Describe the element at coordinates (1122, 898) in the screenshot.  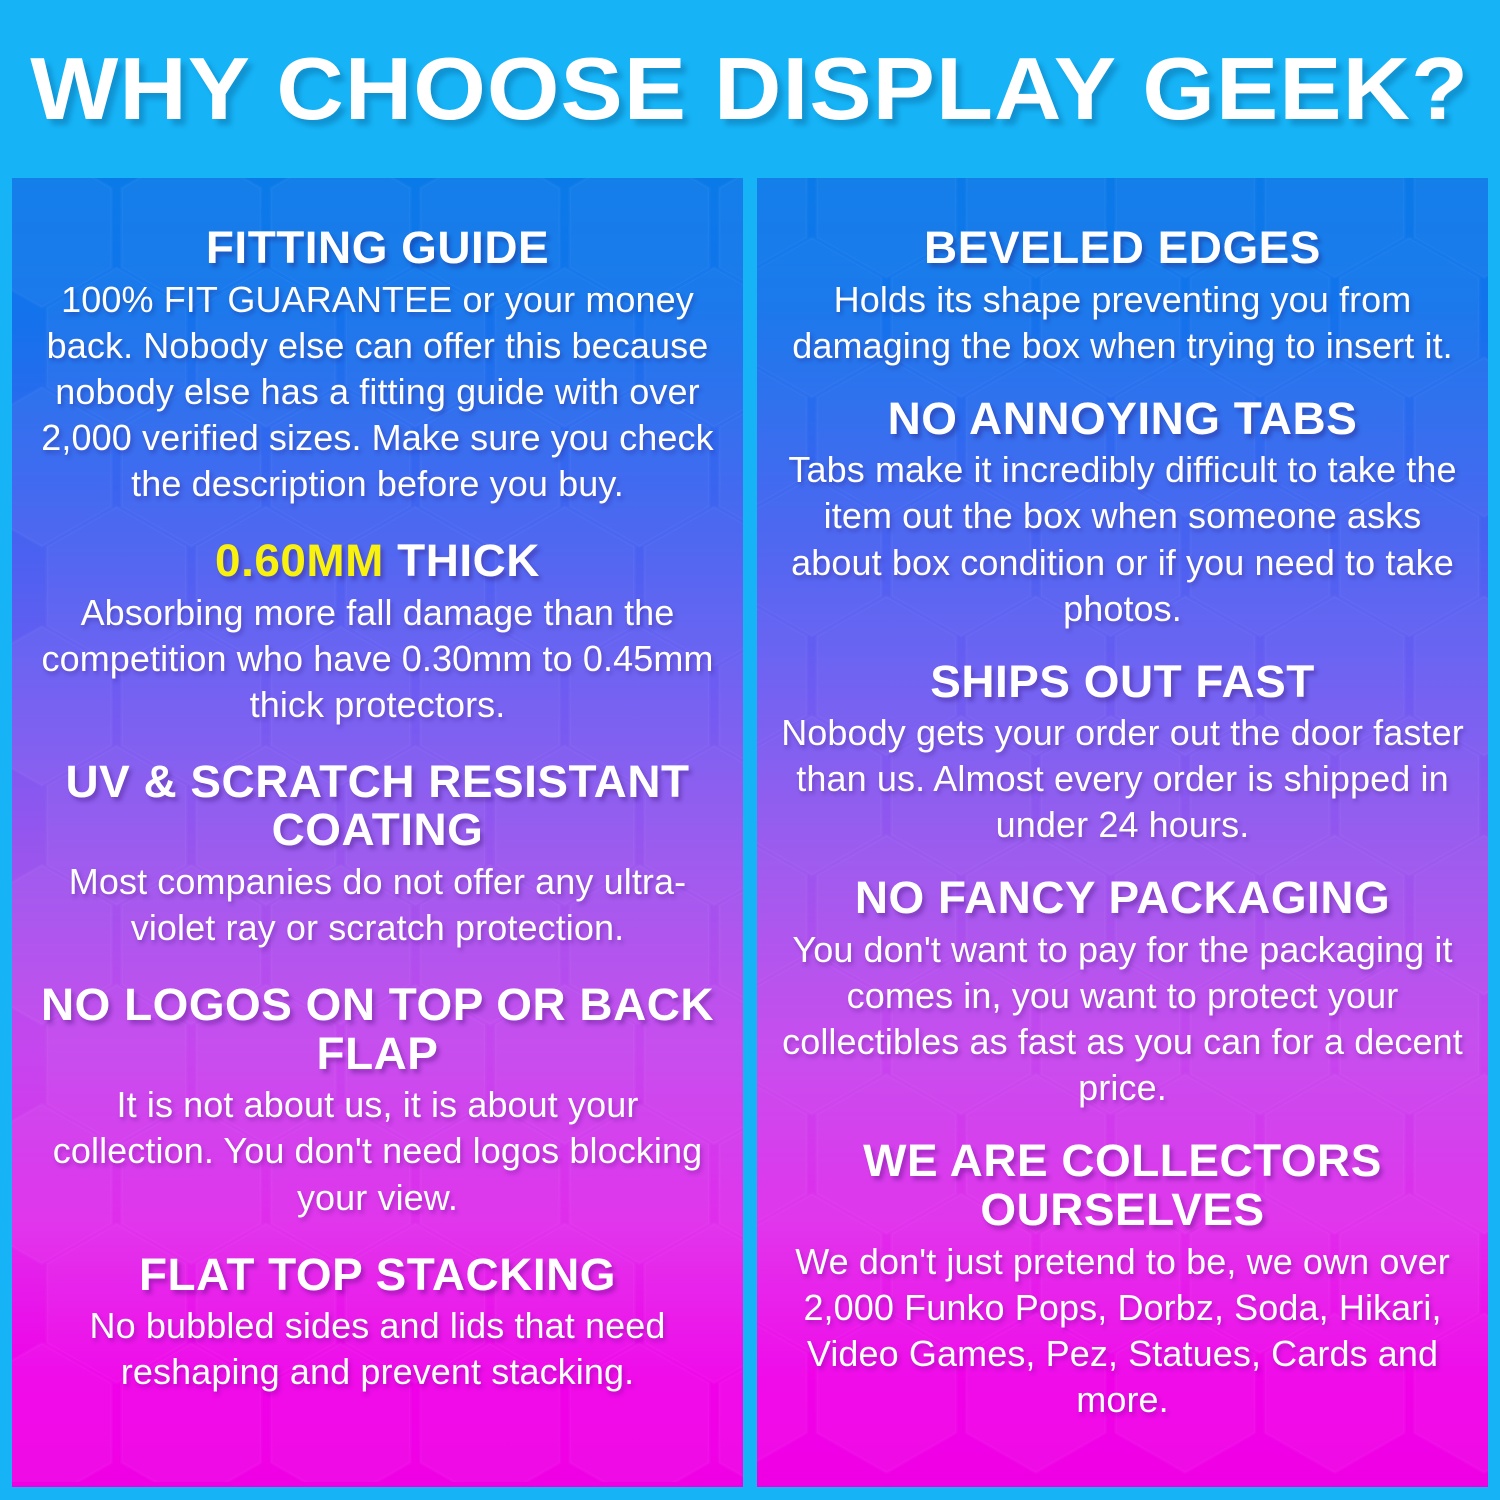
I see `feature-title: NO FANCY PACKAGING` at that location.